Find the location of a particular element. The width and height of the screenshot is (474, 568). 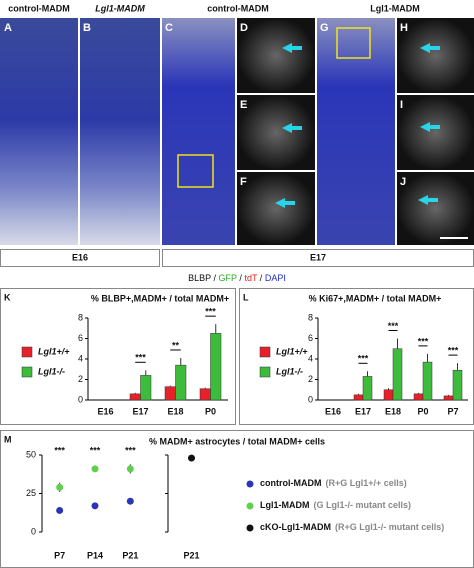

image-a is located at coordinates (39, 131).